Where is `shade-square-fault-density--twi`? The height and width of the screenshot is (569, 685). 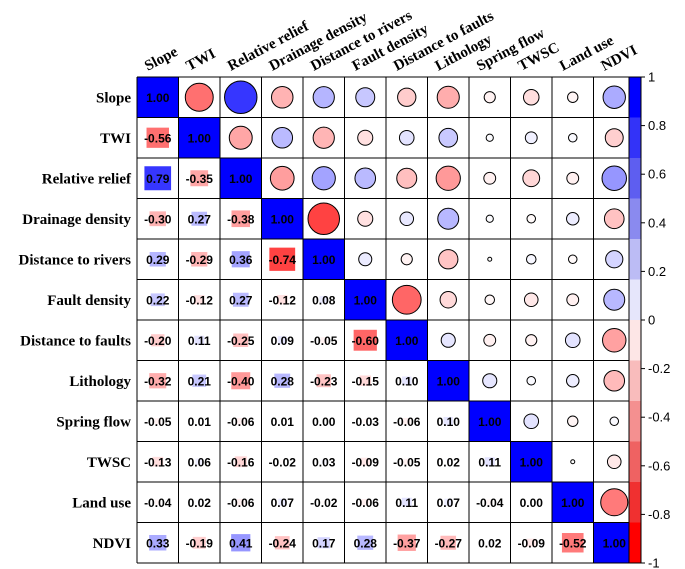 shade-square-fault-density--twi is located at coordinates (199, 300).